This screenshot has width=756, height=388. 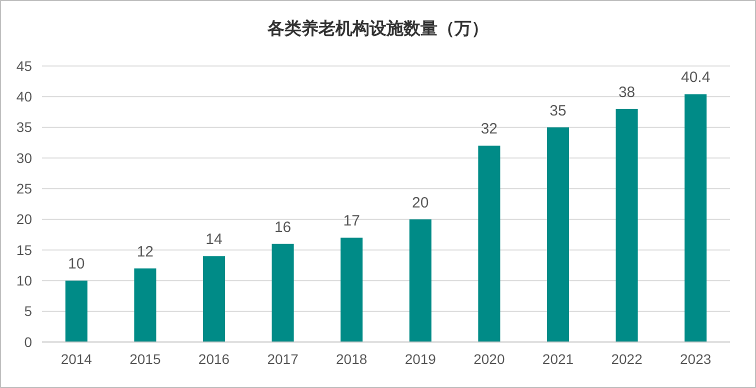 What do you see at coordinates (558, 111) in the screenshot?
I see `data-label: 35` at bounding box center [558, 111].